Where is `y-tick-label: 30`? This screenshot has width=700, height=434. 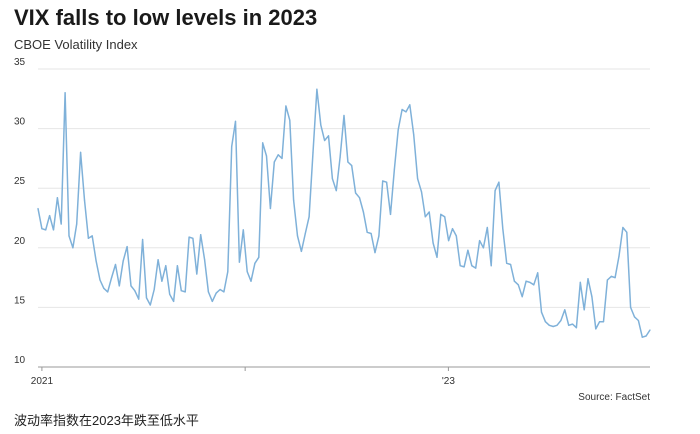
y-tick-label: 30 is located at coordinates (20, 122).